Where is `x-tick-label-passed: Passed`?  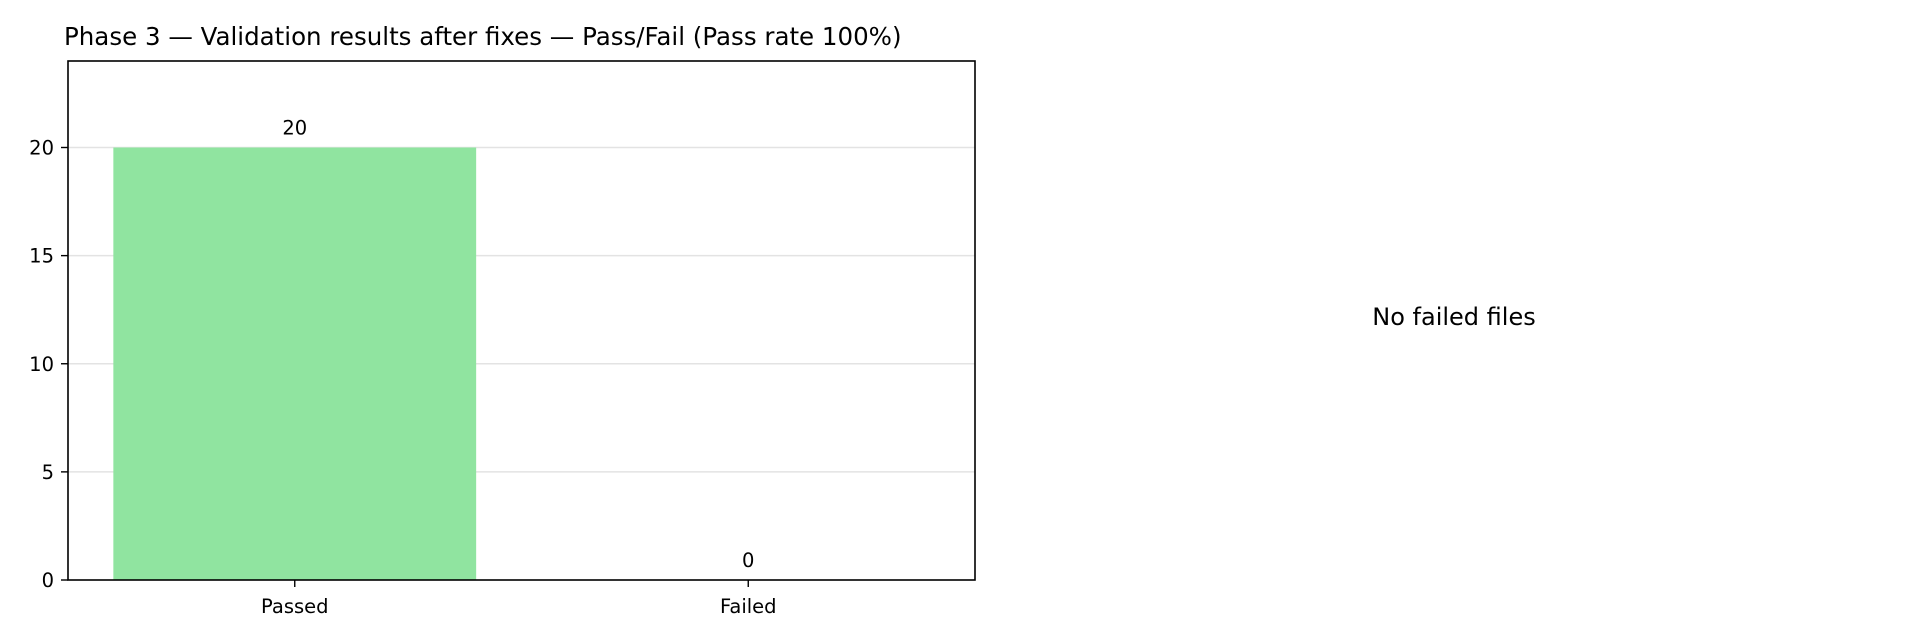 x-tick-label-passed: Passed is located at coordinates (295, 606).